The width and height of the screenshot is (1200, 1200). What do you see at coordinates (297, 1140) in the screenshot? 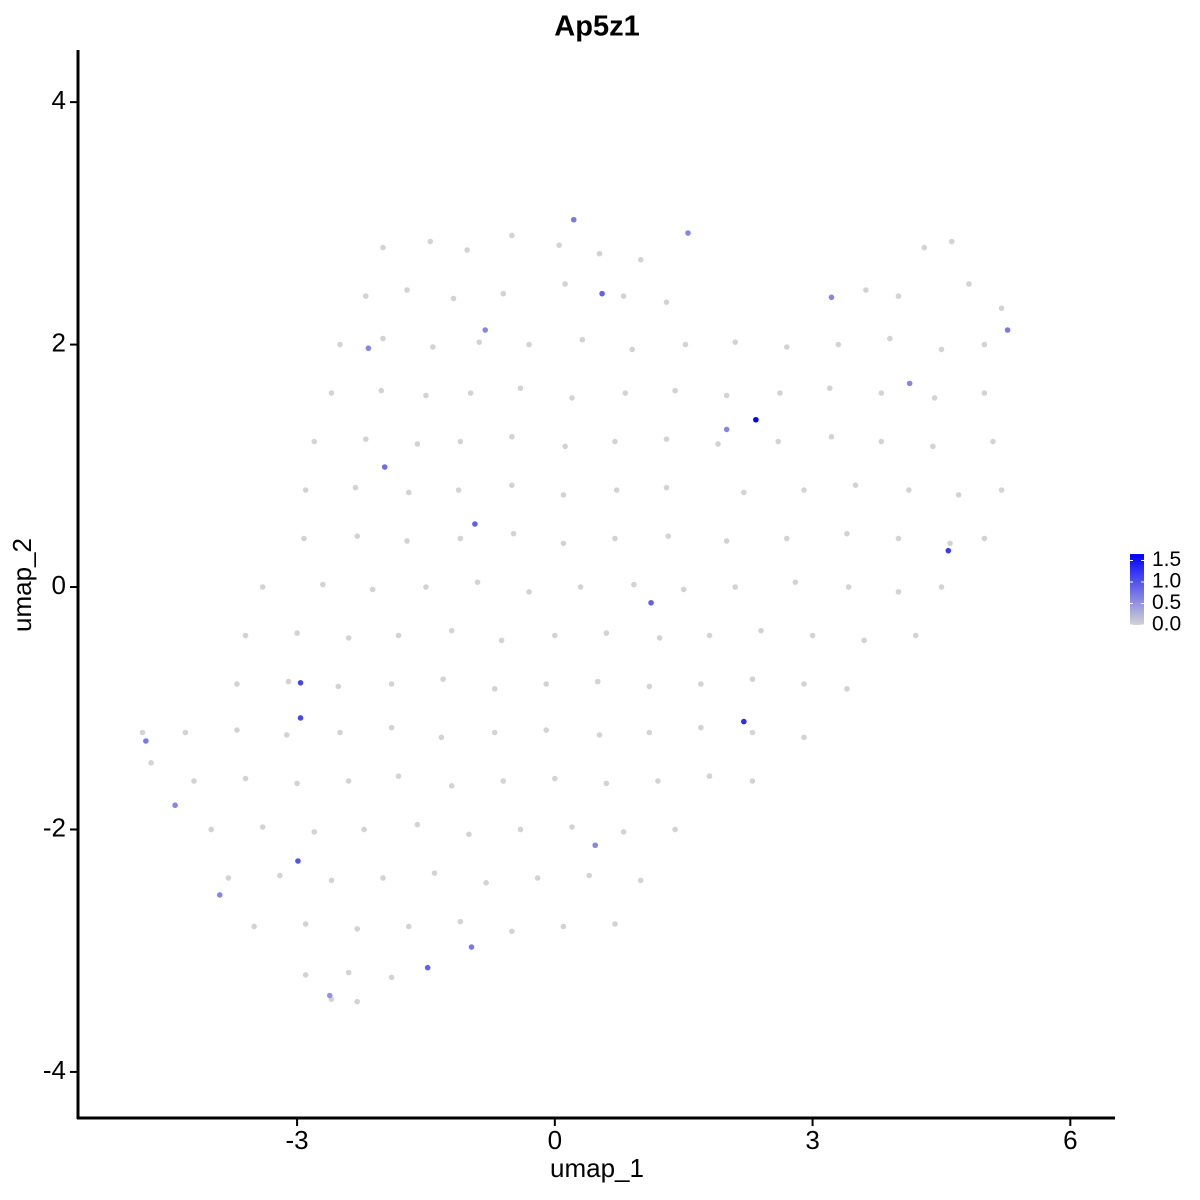
I see `x-tick-label: -3` at bounding box center [297, 1140].